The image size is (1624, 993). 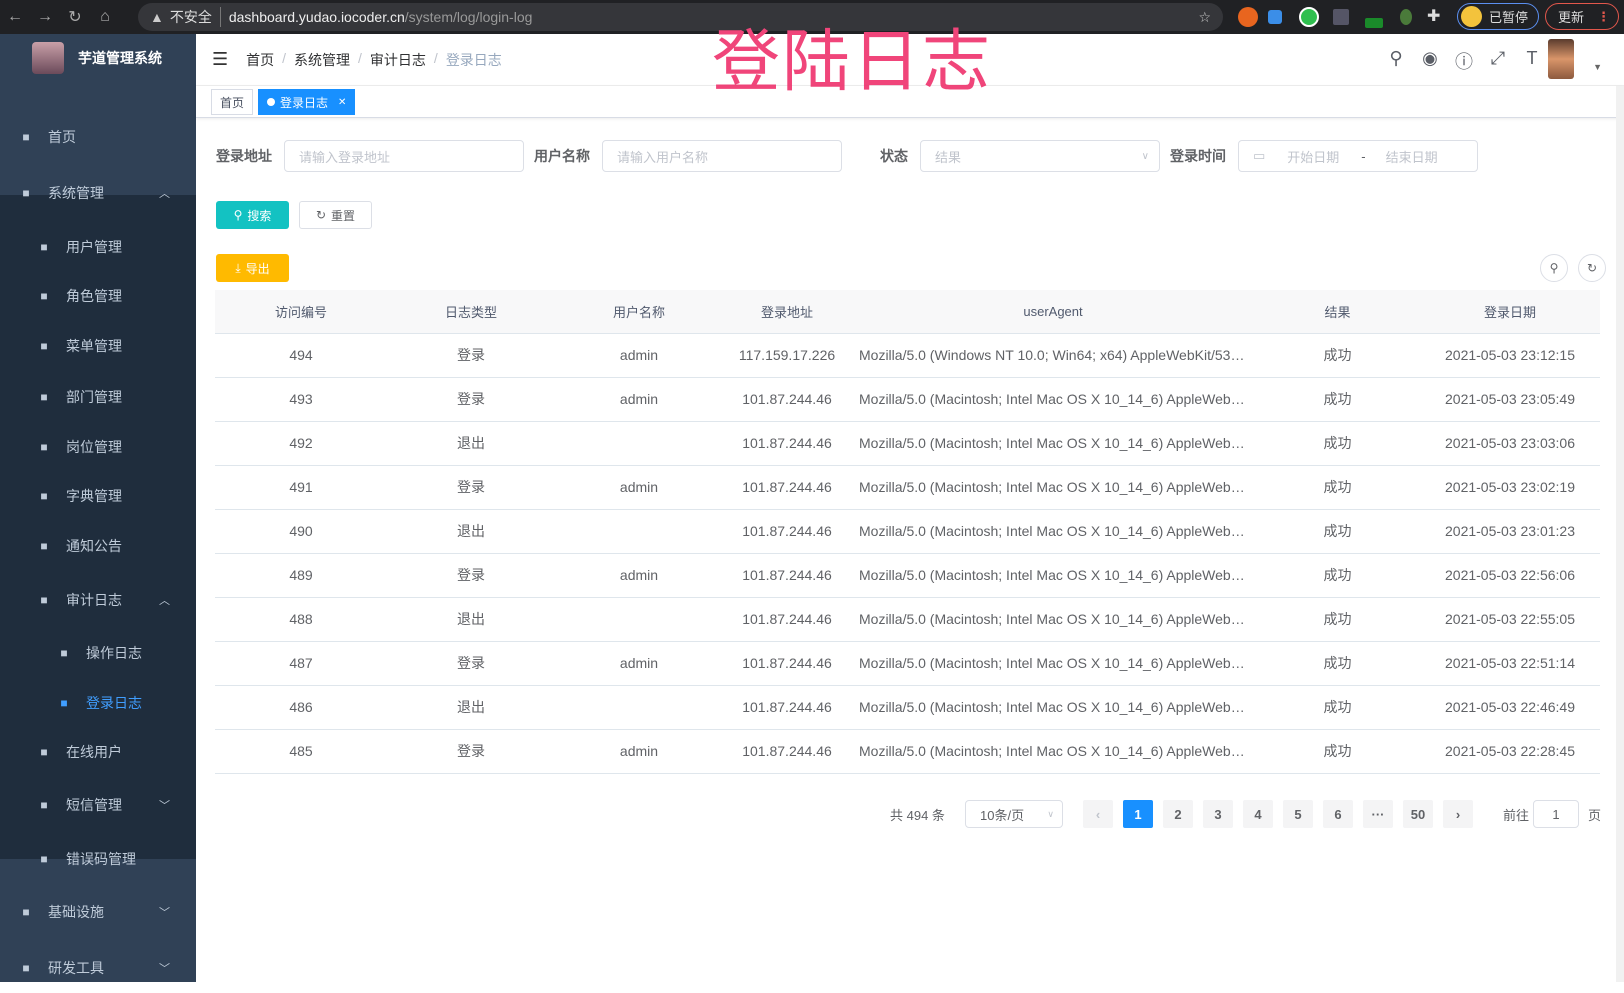 What do you see at coordinates (1458, 814) in the screenshot?
I see `next-page-button: ›` at bounding box center [1458, 814].